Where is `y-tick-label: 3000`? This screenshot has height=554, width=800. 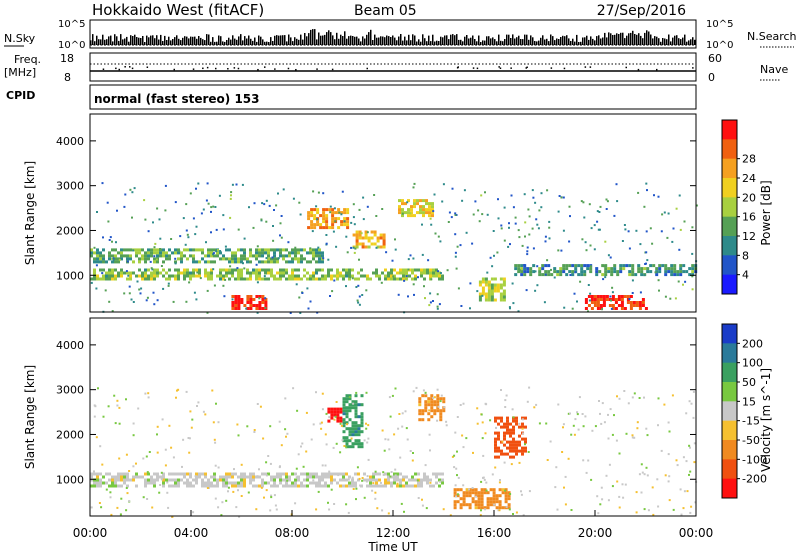
y-tick-label: 3000 is located at coordinates (70, 186).